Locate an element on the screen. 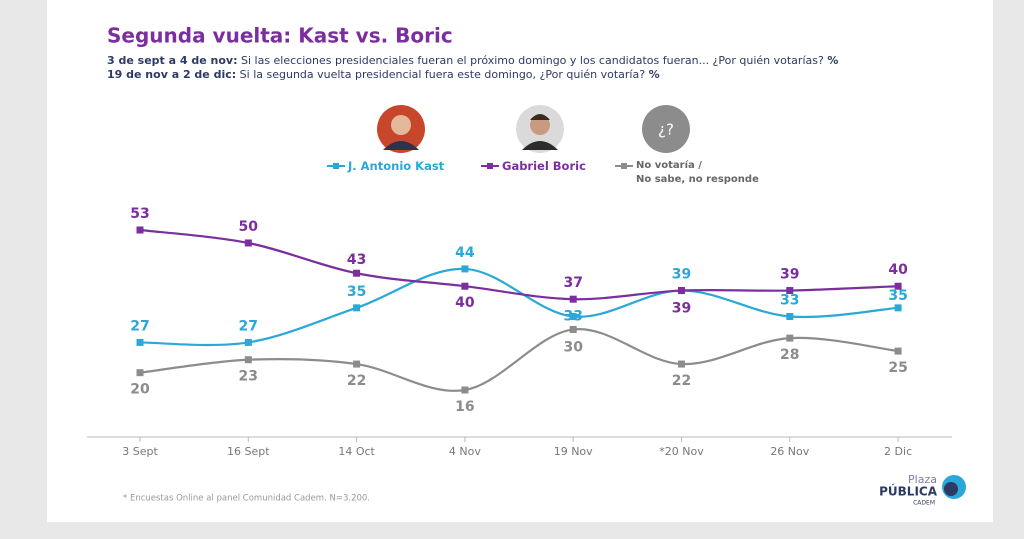  x-tick-label: 3 Sept is located at coordinates (140, 451).